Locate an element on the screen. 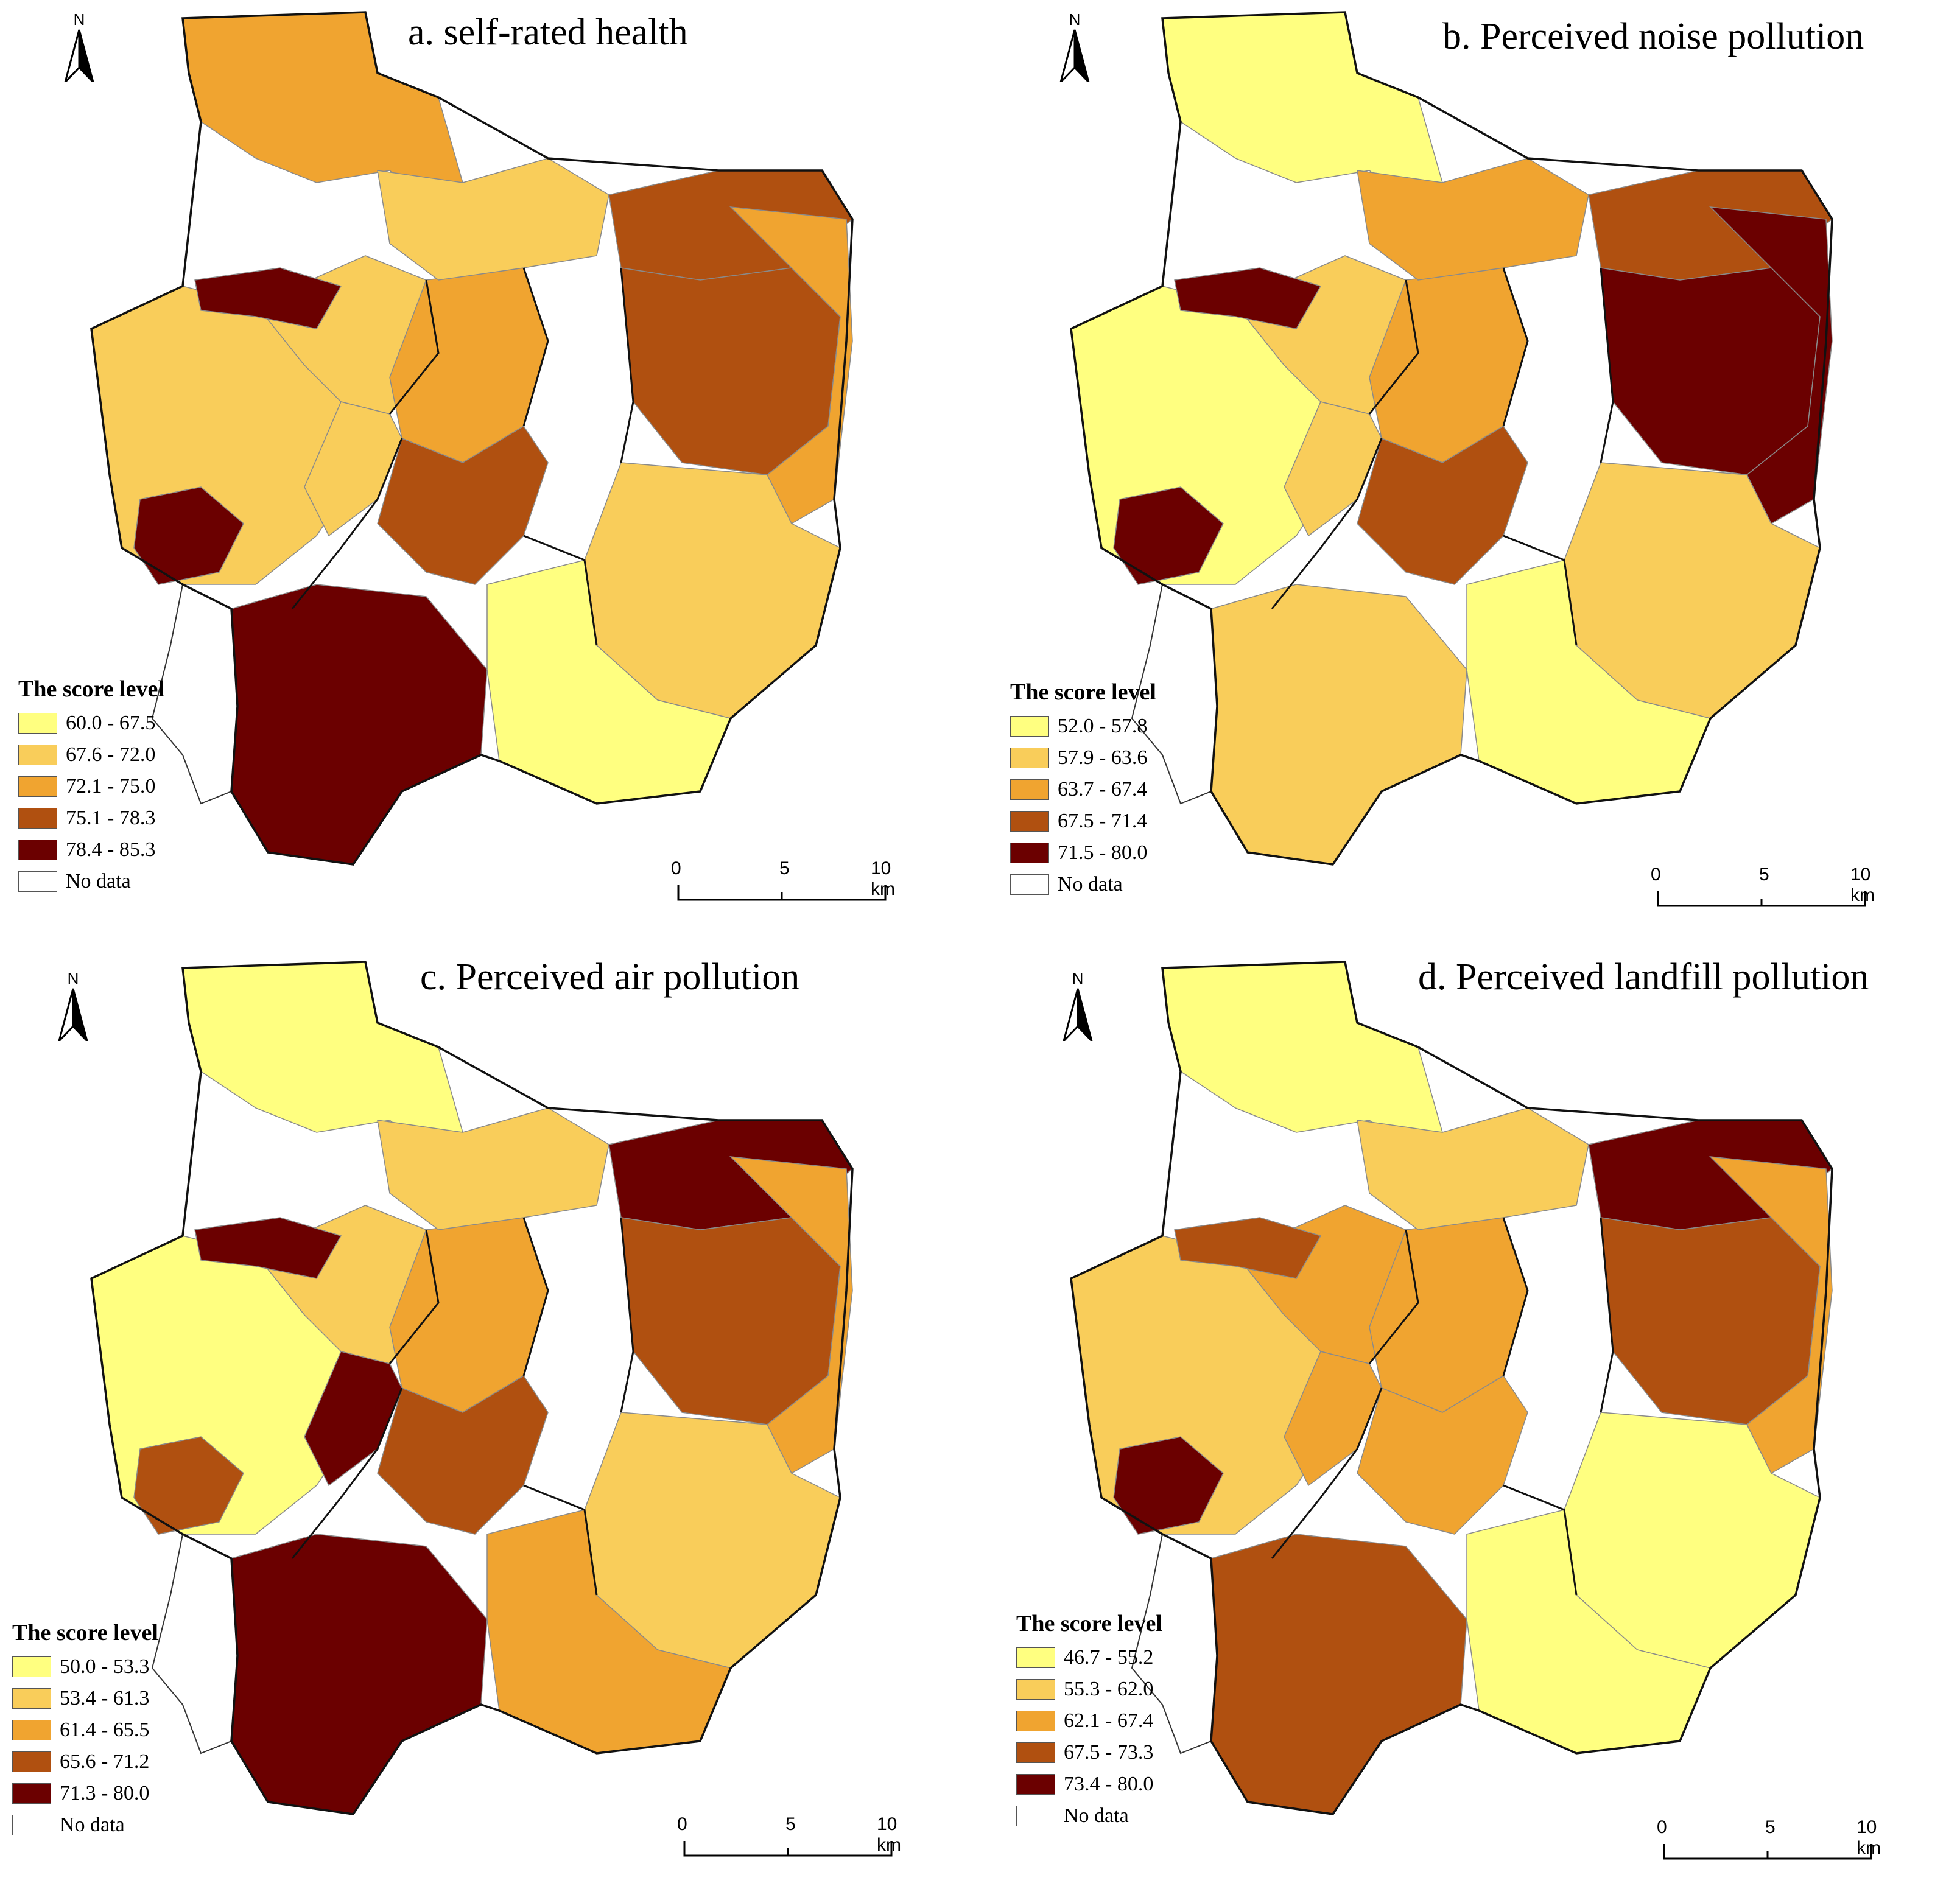  legend-item: 50.0 - 53.3 is located at coordinates (85, 1667).